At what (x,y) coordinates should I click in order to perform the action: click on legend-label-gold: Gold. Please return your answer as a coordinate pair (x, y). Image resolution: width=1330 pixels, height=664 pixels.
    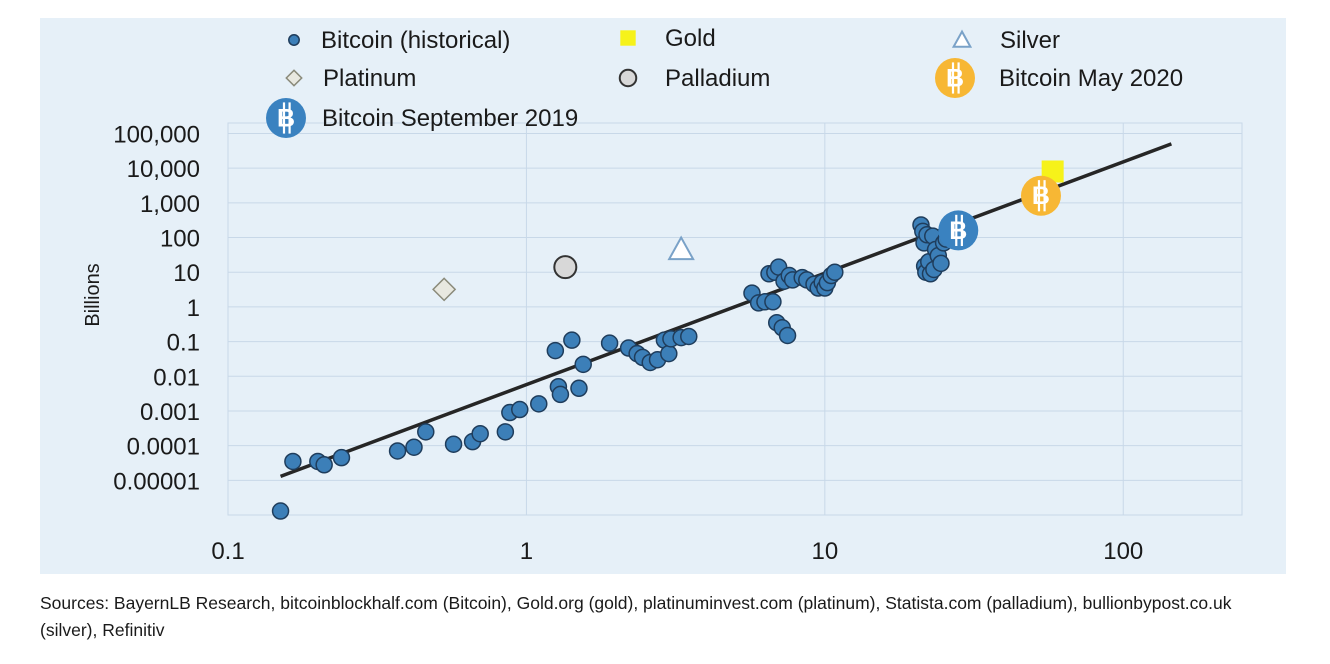
    Looking at the image, I should click on (690, 38).